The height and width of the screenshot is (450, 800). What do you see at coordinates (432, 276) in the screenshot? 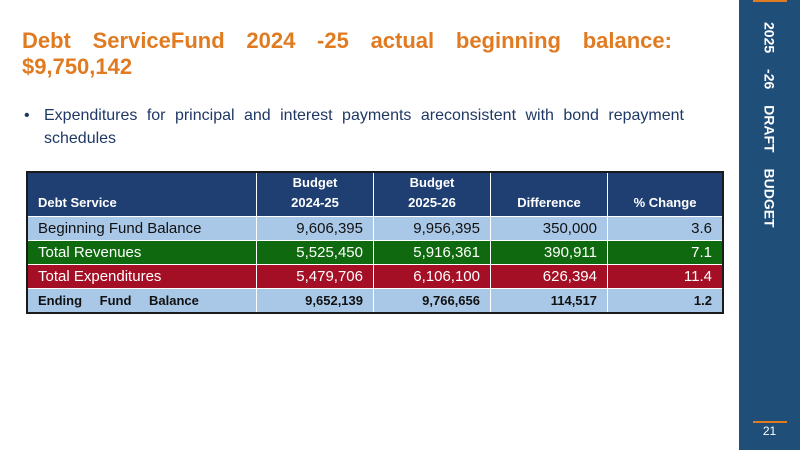
I see `cell-budget-2025-26: 6,106,100` at bounding box center [432, 276].